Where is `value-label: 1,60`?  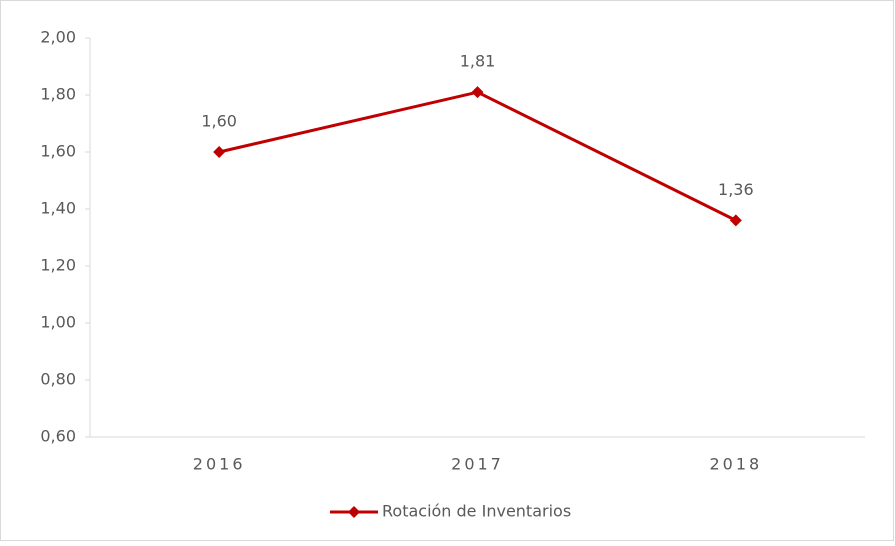
value-label: 1,60 is located at coordinates (219, 121).